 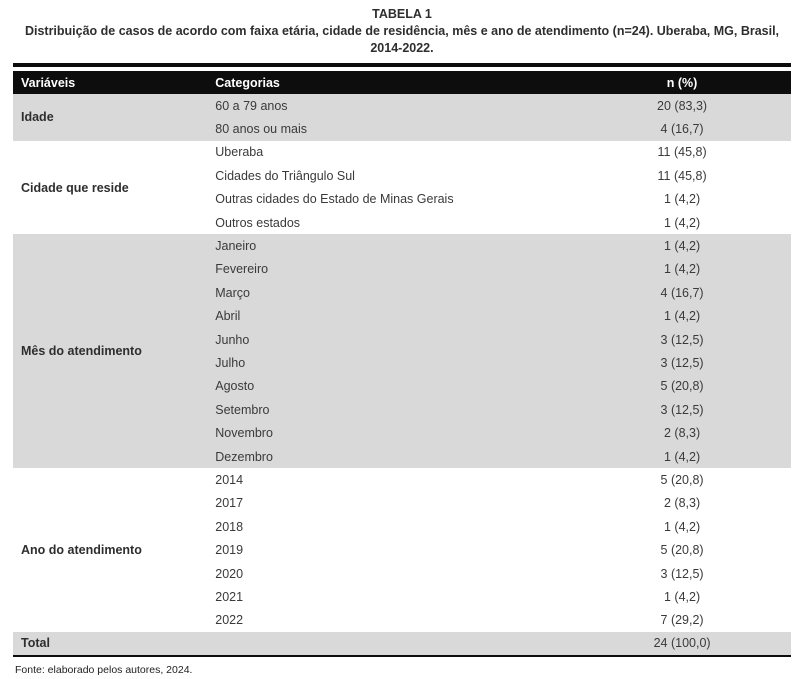 I want to click on table-row: Cidades do Triângulo Sul 11 (45,8), so click(x=402, y=175).